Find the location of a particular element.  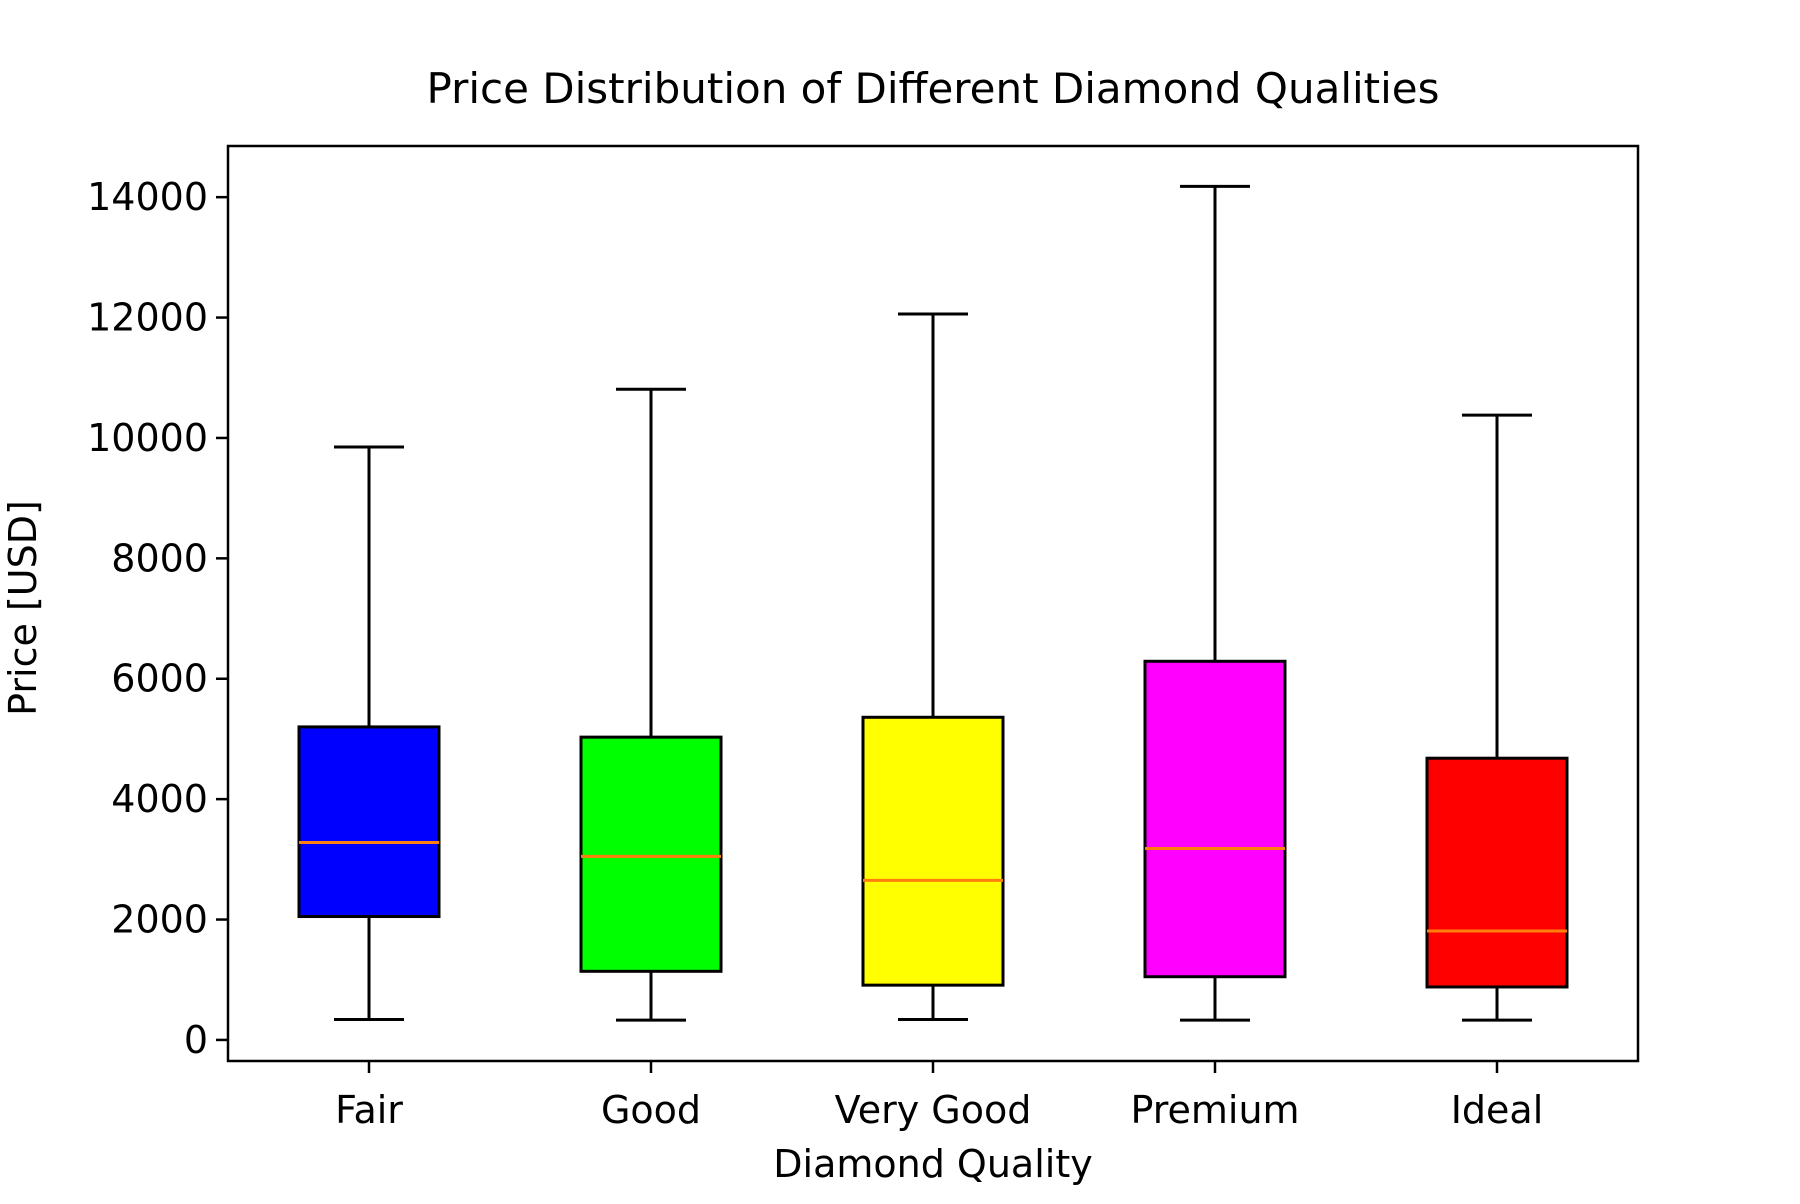

y-axis-label: Price [USD] is located at coordinates (23, 608).